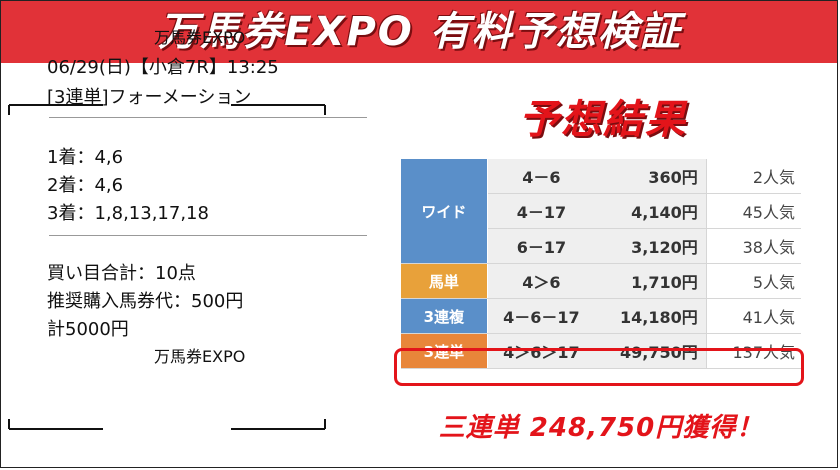 This screenshot has height=470, width=840. I want to click on combination: 4＞6, so click(541, 281).